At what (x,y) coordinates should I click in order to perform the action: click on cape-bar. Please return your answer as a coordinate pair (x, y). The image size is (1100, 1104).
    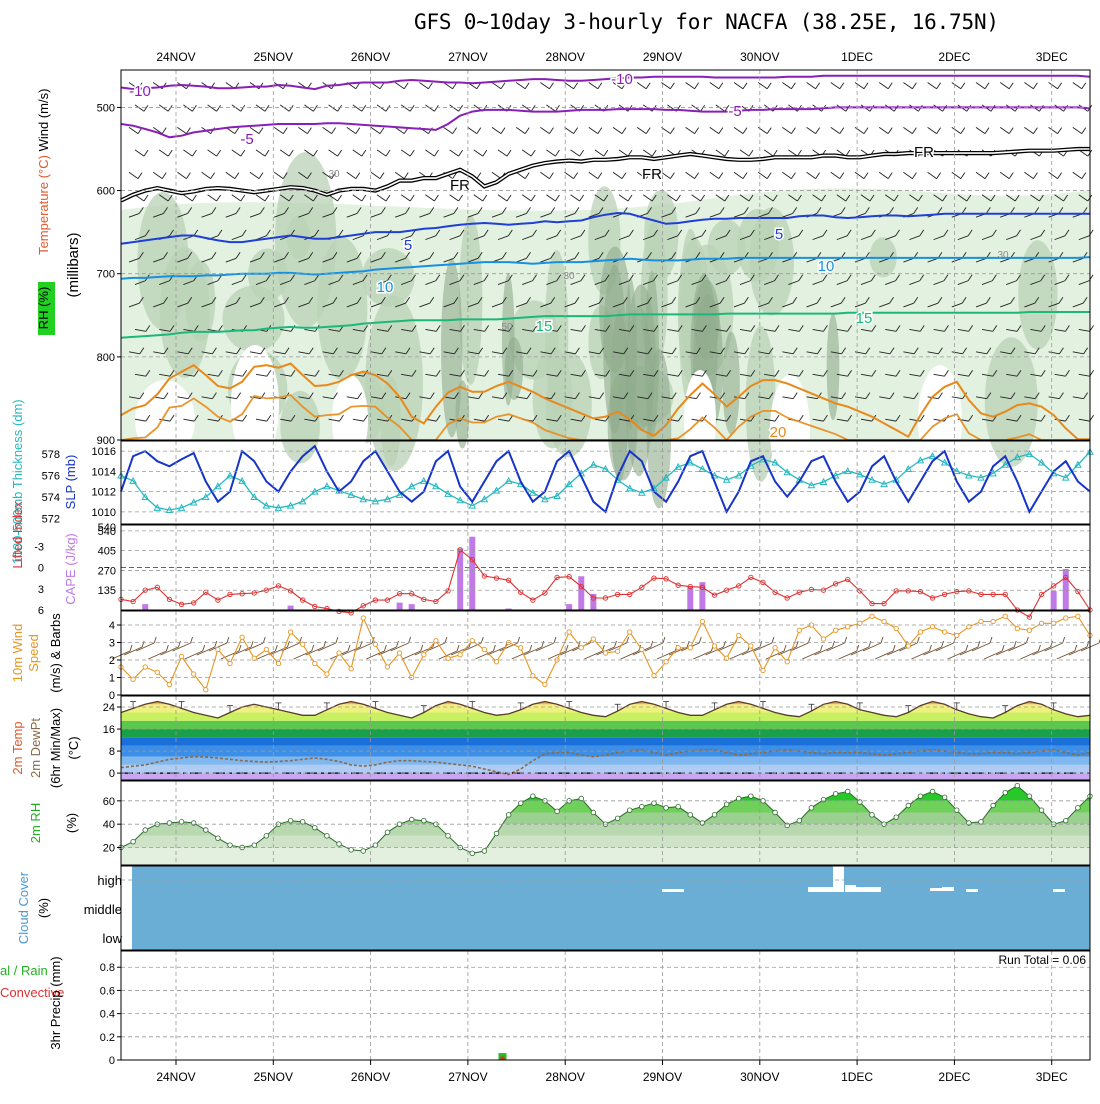
    Looking at the image, I should click on (1065, 589).